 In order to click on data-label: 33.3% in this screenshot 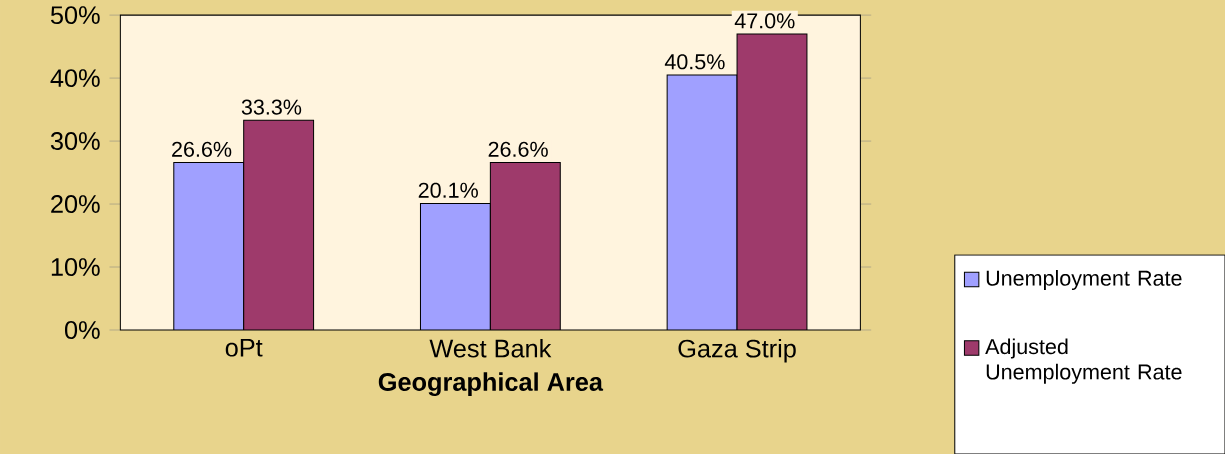, I will do `click(271, 107)`.